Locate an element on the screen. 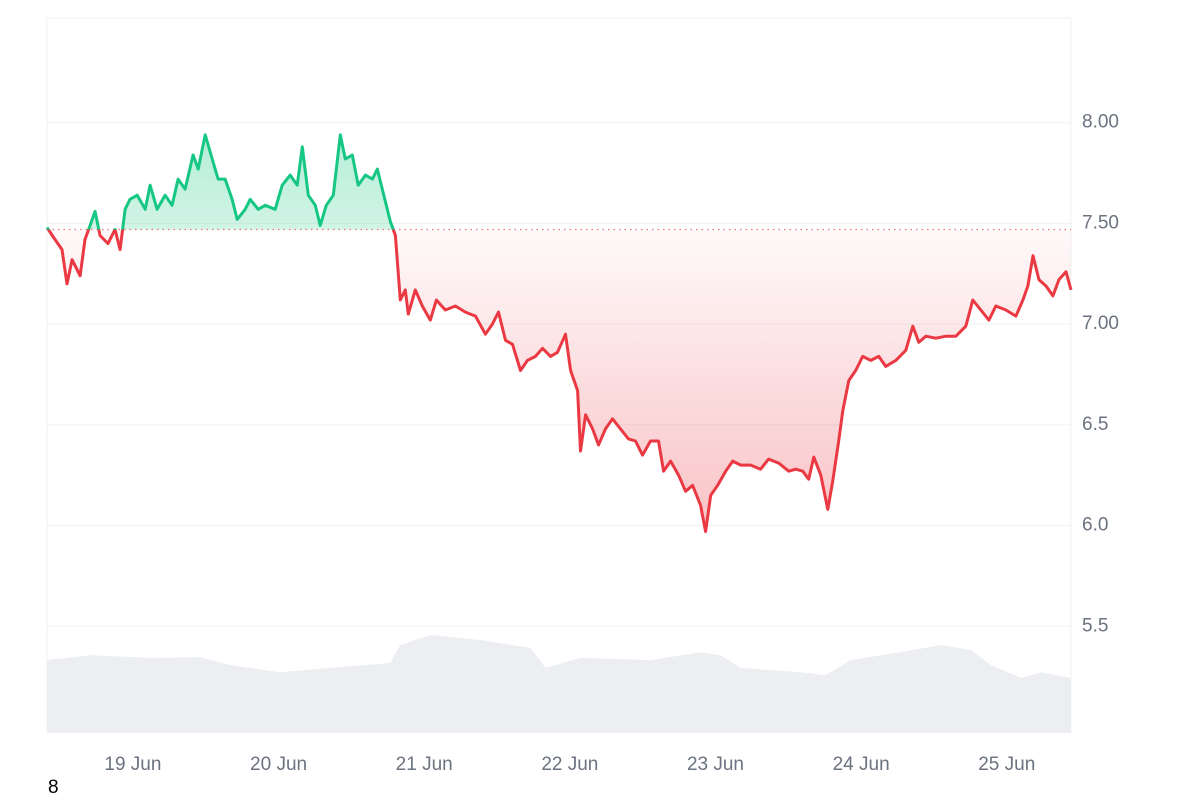 Image resolution: width=1200 pixels, height=800 pixels. y-tick-label: 7.00 is located at coordinates (1100, 323).